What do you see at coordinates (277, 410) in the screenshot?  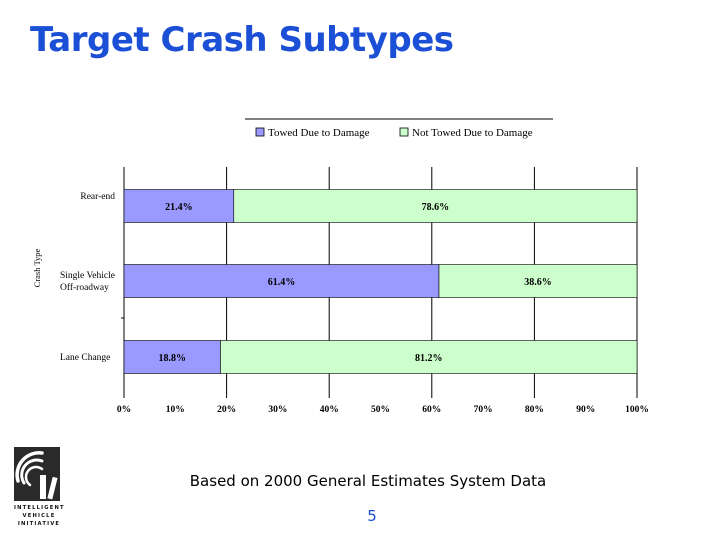 I see `x-tick-label: 30%` at bounding box center [277, 410].